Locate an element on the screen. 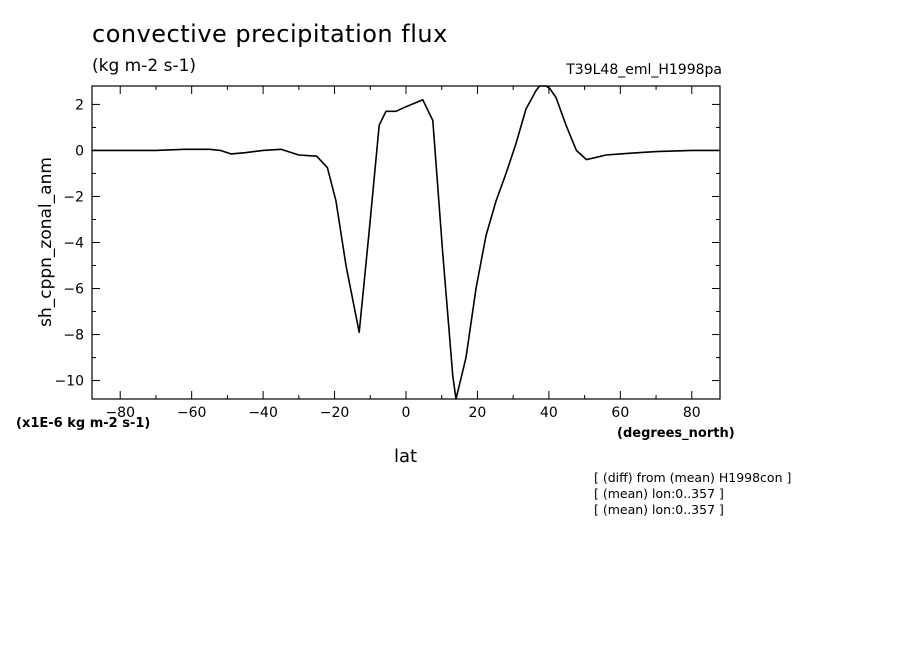  y-tick-label: −6 is located at coordinates (73, 290).